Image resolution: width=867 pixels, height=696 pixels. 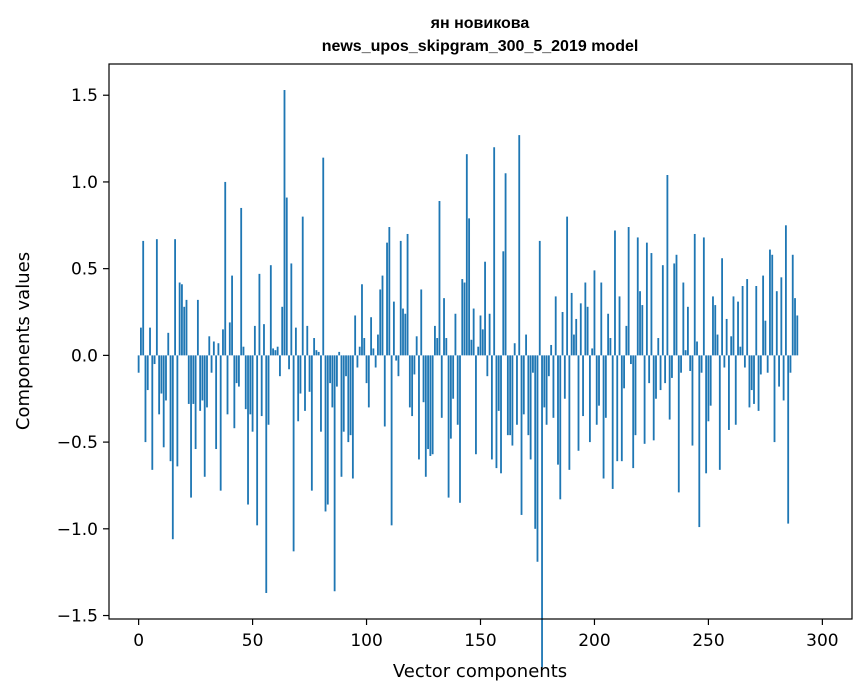 What do you see at coordinates (138, 641) in the screenshot?
I see `x-tick-label: 0` at bounding box center [138, 641].